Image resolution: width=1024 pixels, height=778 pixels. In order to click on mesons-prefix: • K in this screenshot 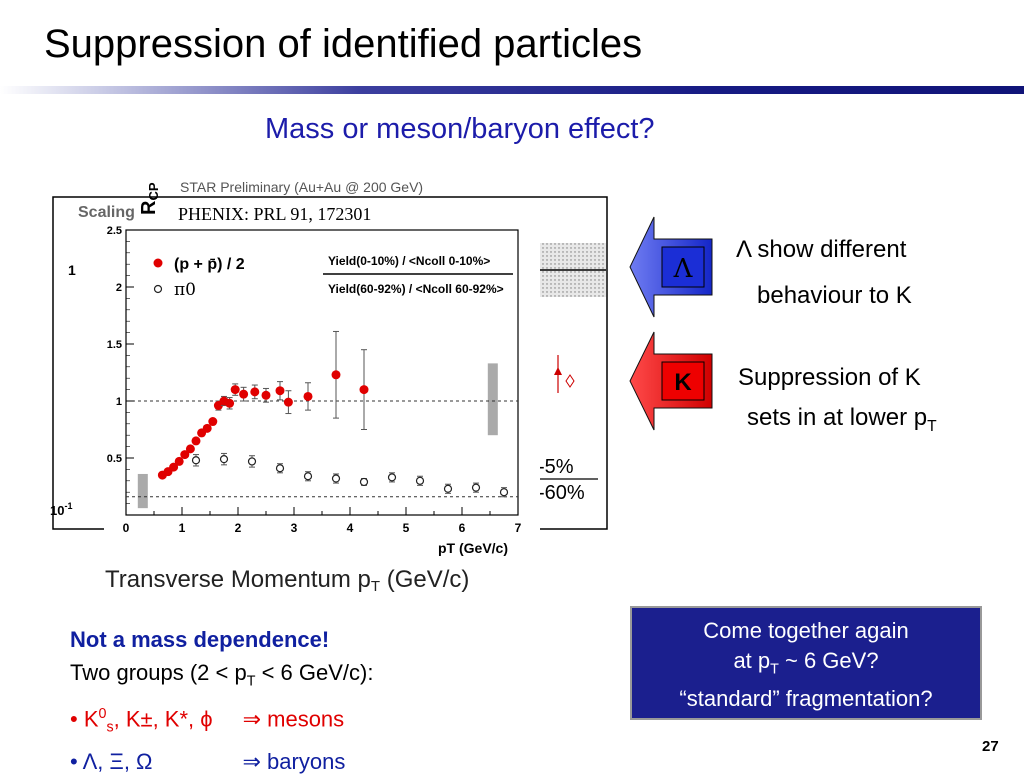, I will do `click(84, 719)`.